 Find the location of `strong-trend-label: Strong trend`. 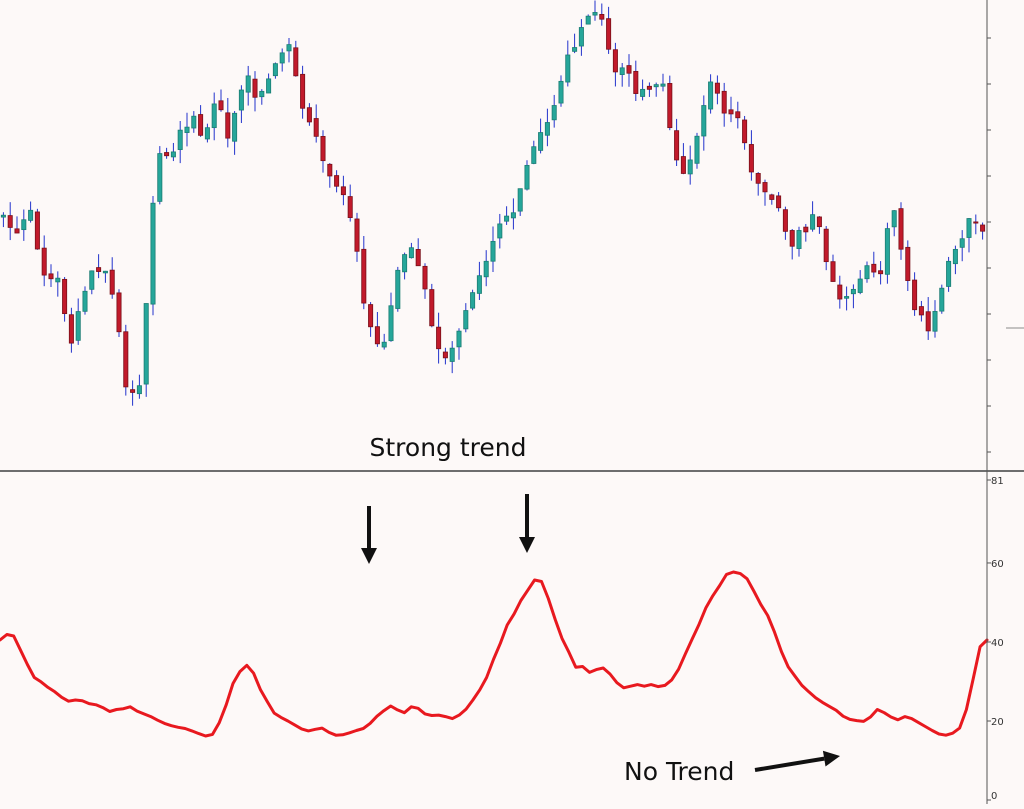

strong-trend-label: Strong trend is located at coordinates (448, 447).